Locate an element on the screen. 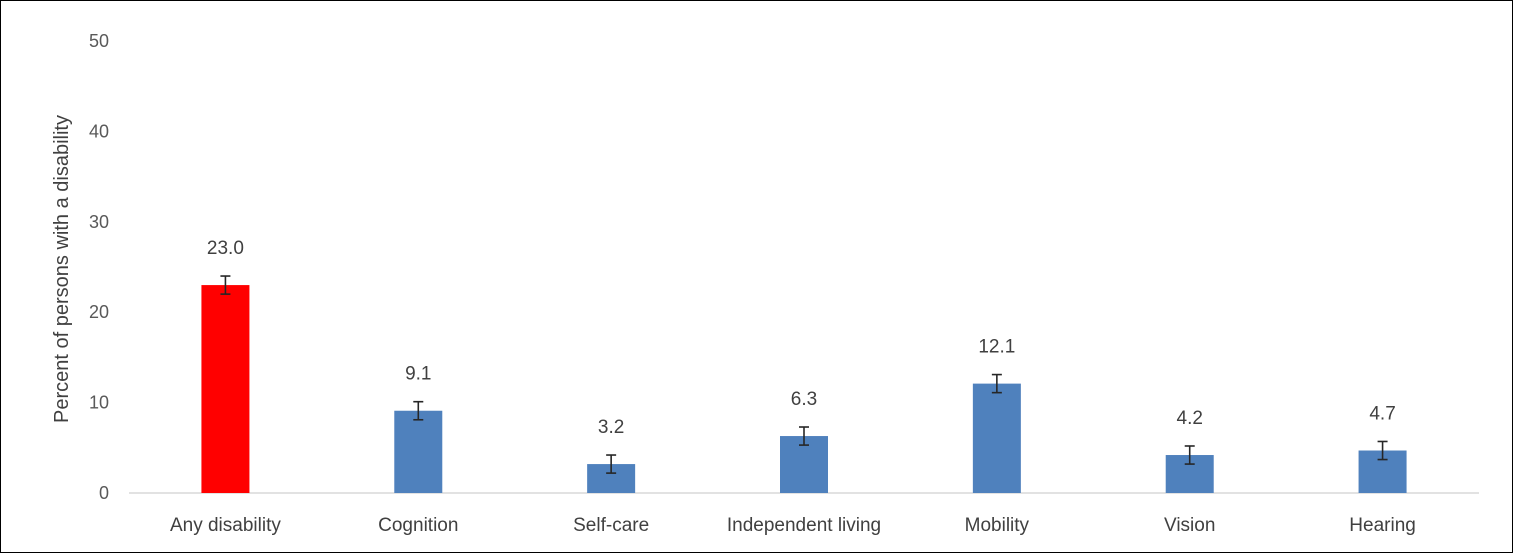  data-label: 12.1 is located at coordinates (996, 347).